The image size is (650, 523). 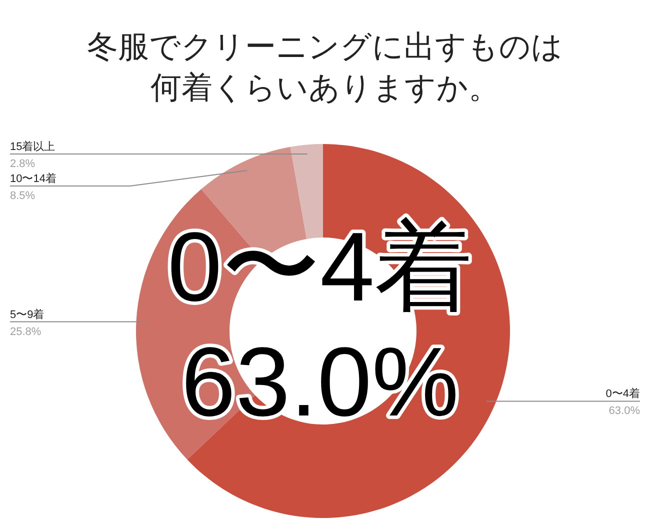 I want to click on slice-label: 5〜9着, so click(x=27, y=314).